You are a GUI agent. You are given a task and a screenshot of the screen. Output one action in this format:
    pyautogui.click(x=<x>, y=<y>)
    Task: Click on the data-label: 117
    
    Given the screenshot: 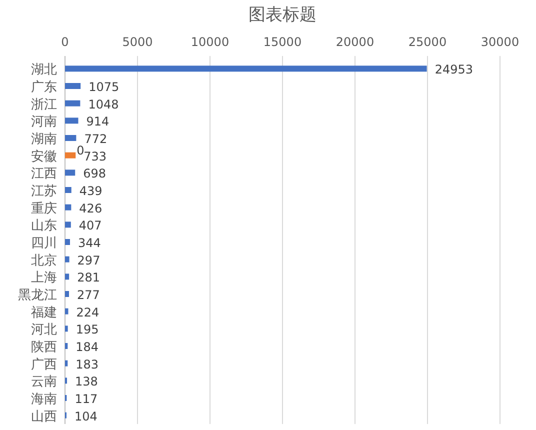 What is the action you would take?
    pyautogui.click(x=86, y=399)
    